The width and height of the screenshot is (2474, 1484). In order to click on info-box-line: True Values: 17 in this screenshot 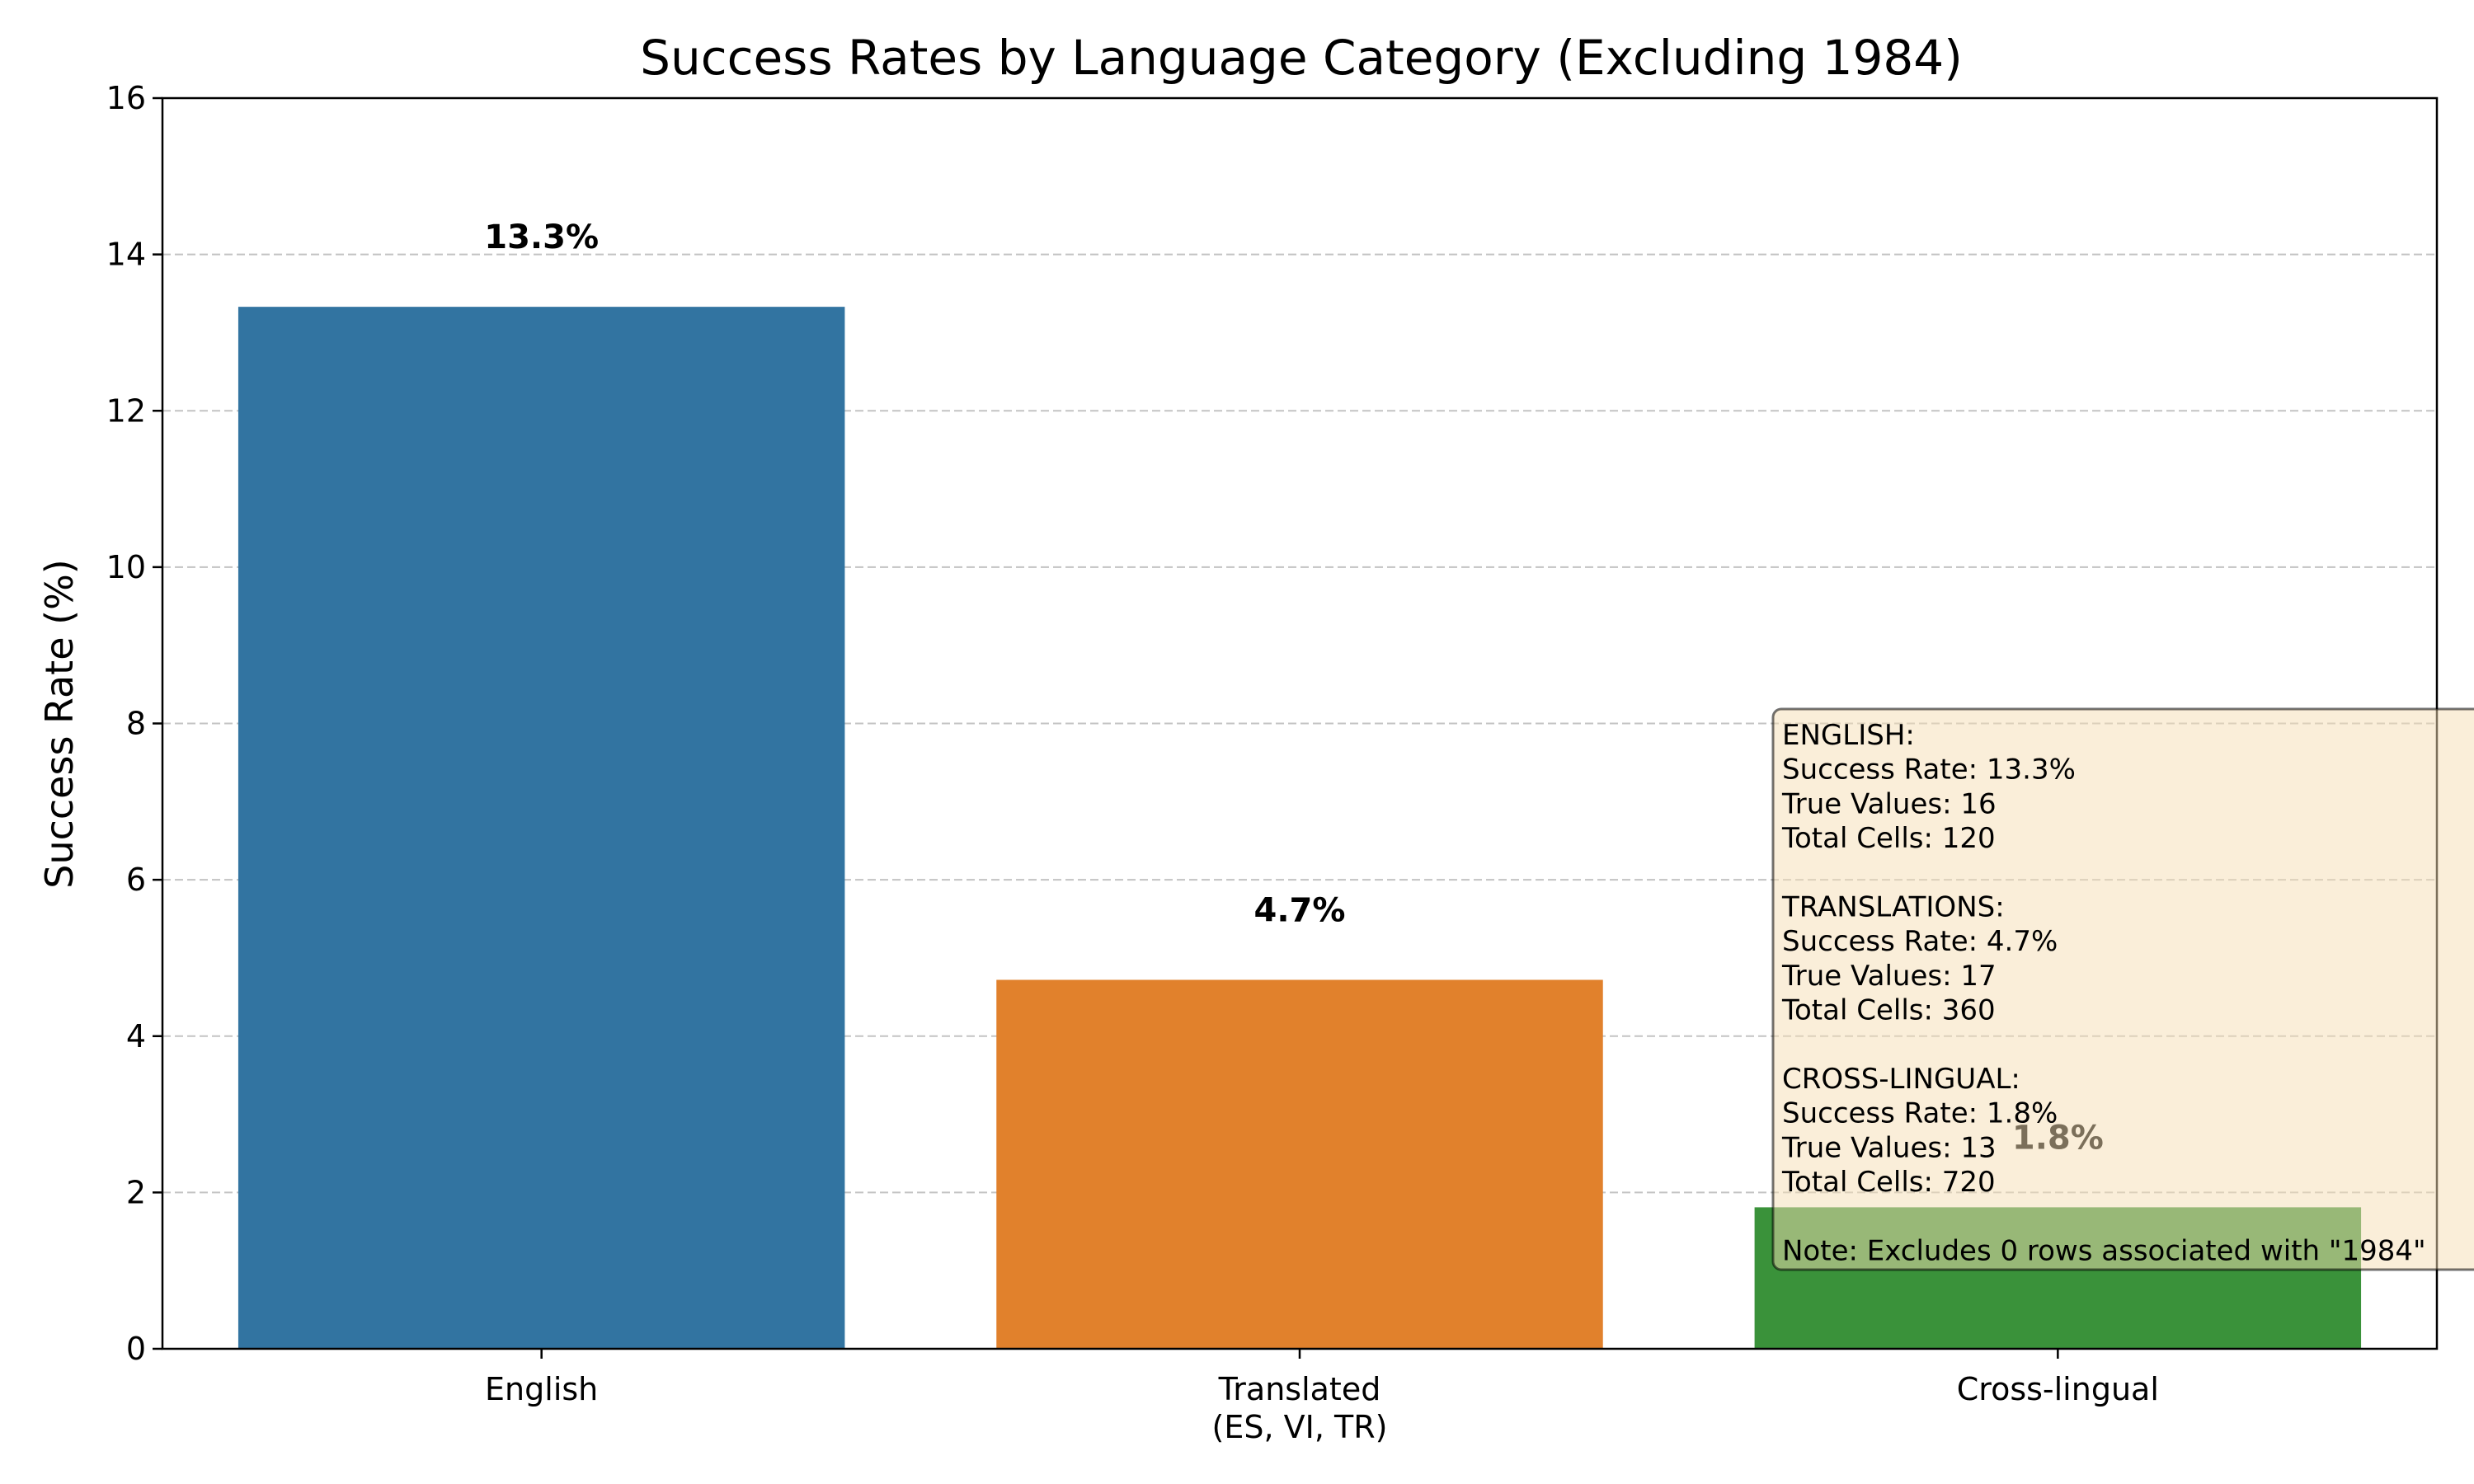, I will do `click(1889, 976)`.